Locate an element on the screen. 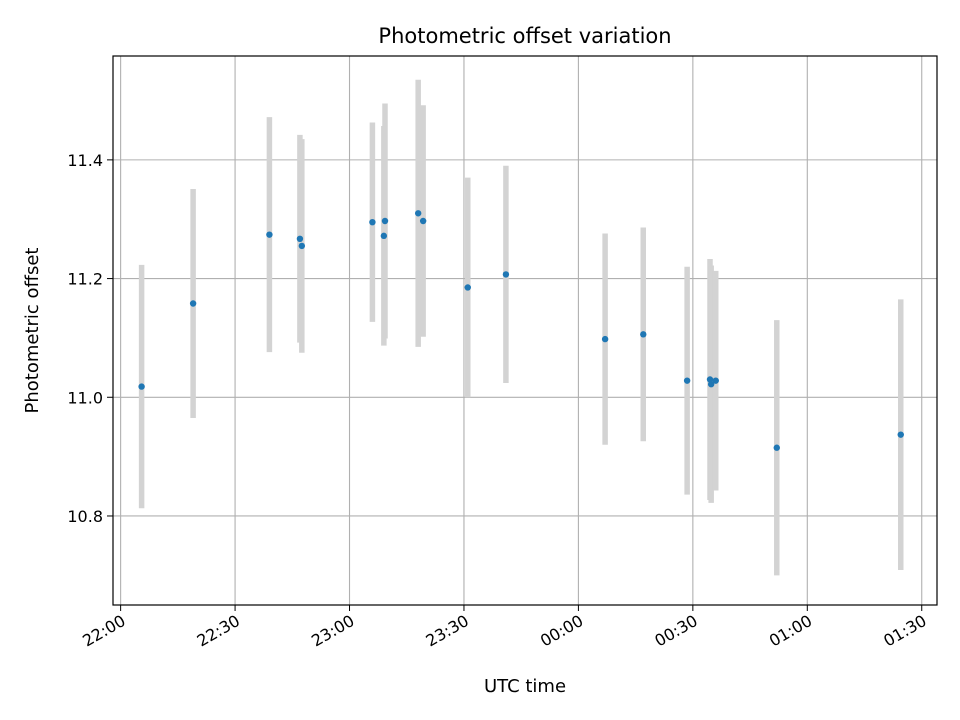 The image size is (960, 720). y-tick-label: 11.2 is located at coordinates (85, 279).